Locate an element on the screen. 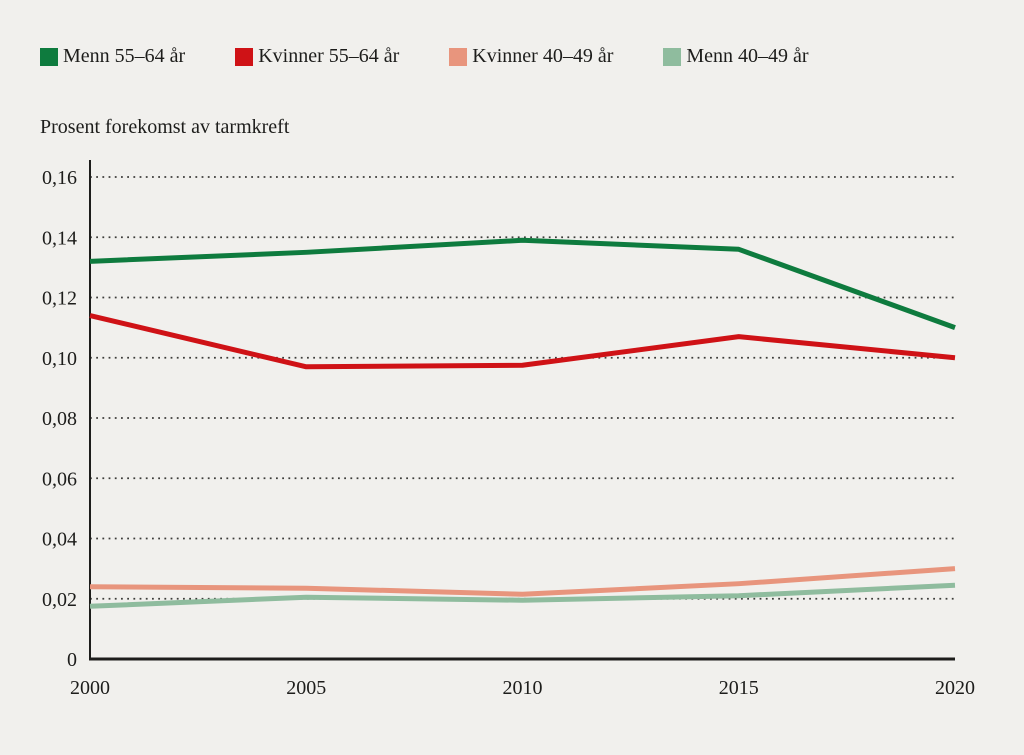  x-axis-tick-label: 2010 is located at coordinates (523, 688).